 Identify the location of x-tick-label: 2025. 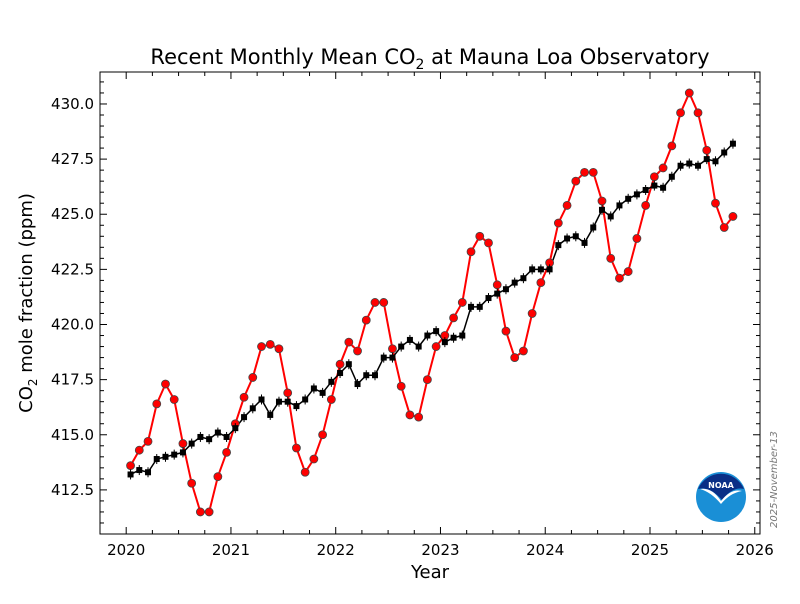
(650, 550).